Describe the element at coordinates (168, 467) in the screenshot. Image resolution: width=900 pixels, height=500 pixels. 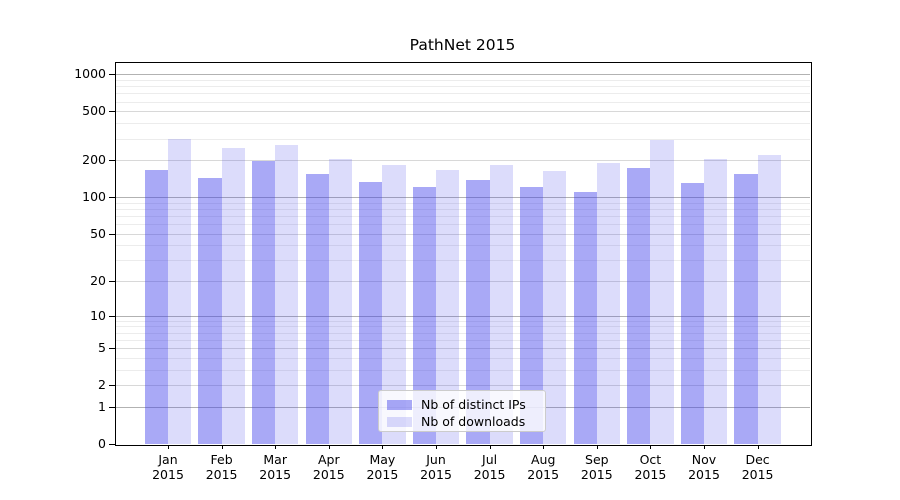
I see `x-tick-label: Jan 2015` at that location.